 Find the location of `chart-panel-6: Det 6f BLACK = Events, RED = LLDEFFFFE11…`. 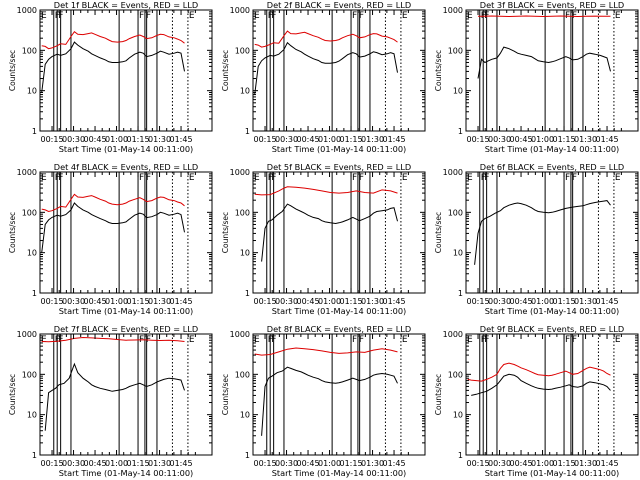

chart-panel-6: Det 6f BLACK = Events, RED = LLDEFFFFE11… is located at coordinates (536, 239).